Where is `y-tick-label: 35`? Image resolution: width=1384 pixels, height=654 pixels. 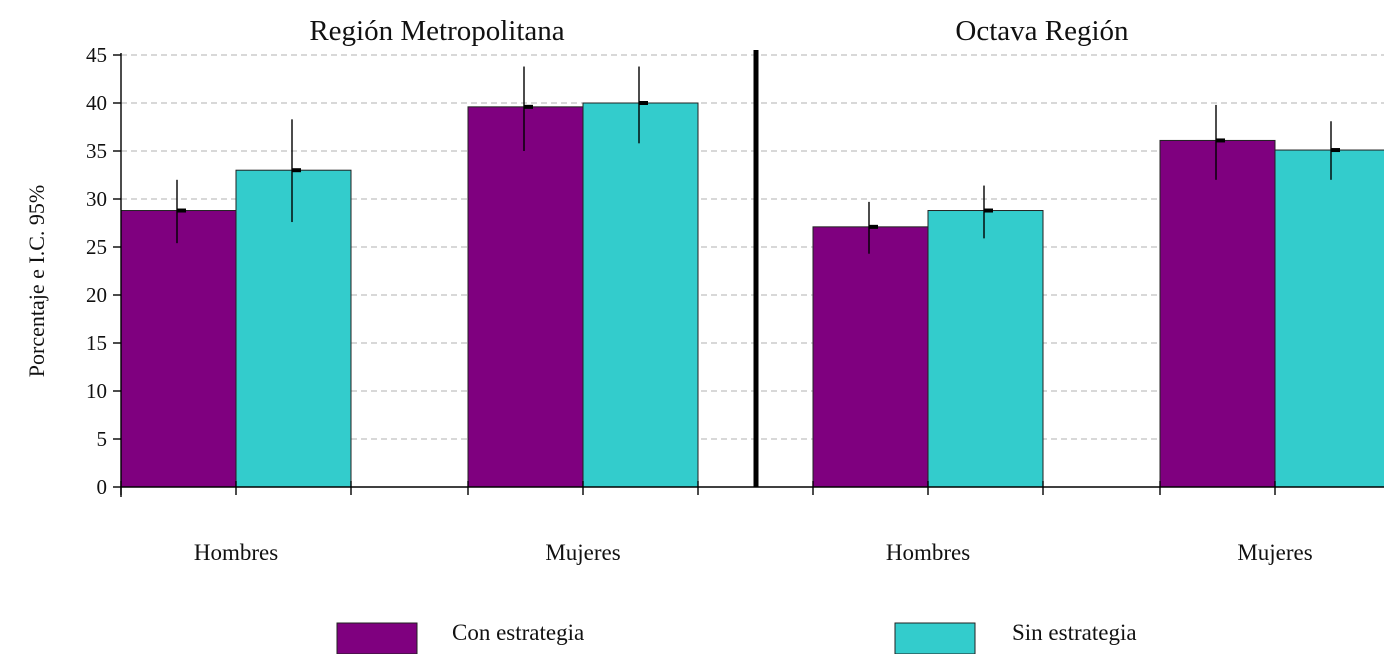 y-tick-label: 35 is located at coordinates (96, 151).